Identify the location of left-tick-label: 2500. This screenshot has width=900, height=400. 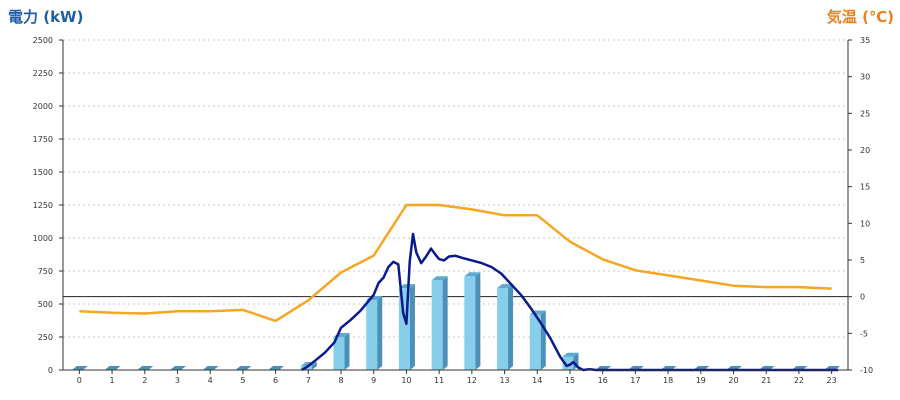
(43, 40).